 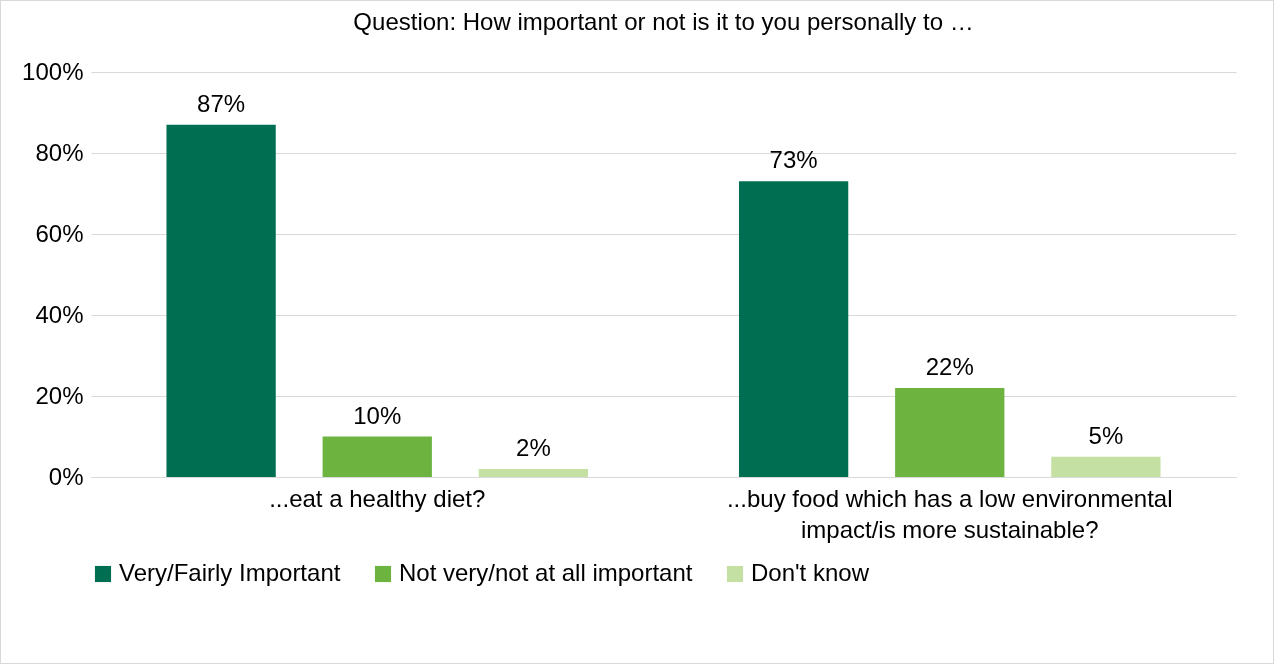 What do you see at coordinates (377, 498) in the screenshot?
I see `x-tick-label: ...eat a healthy diet?` at bounding box center [377, 498].